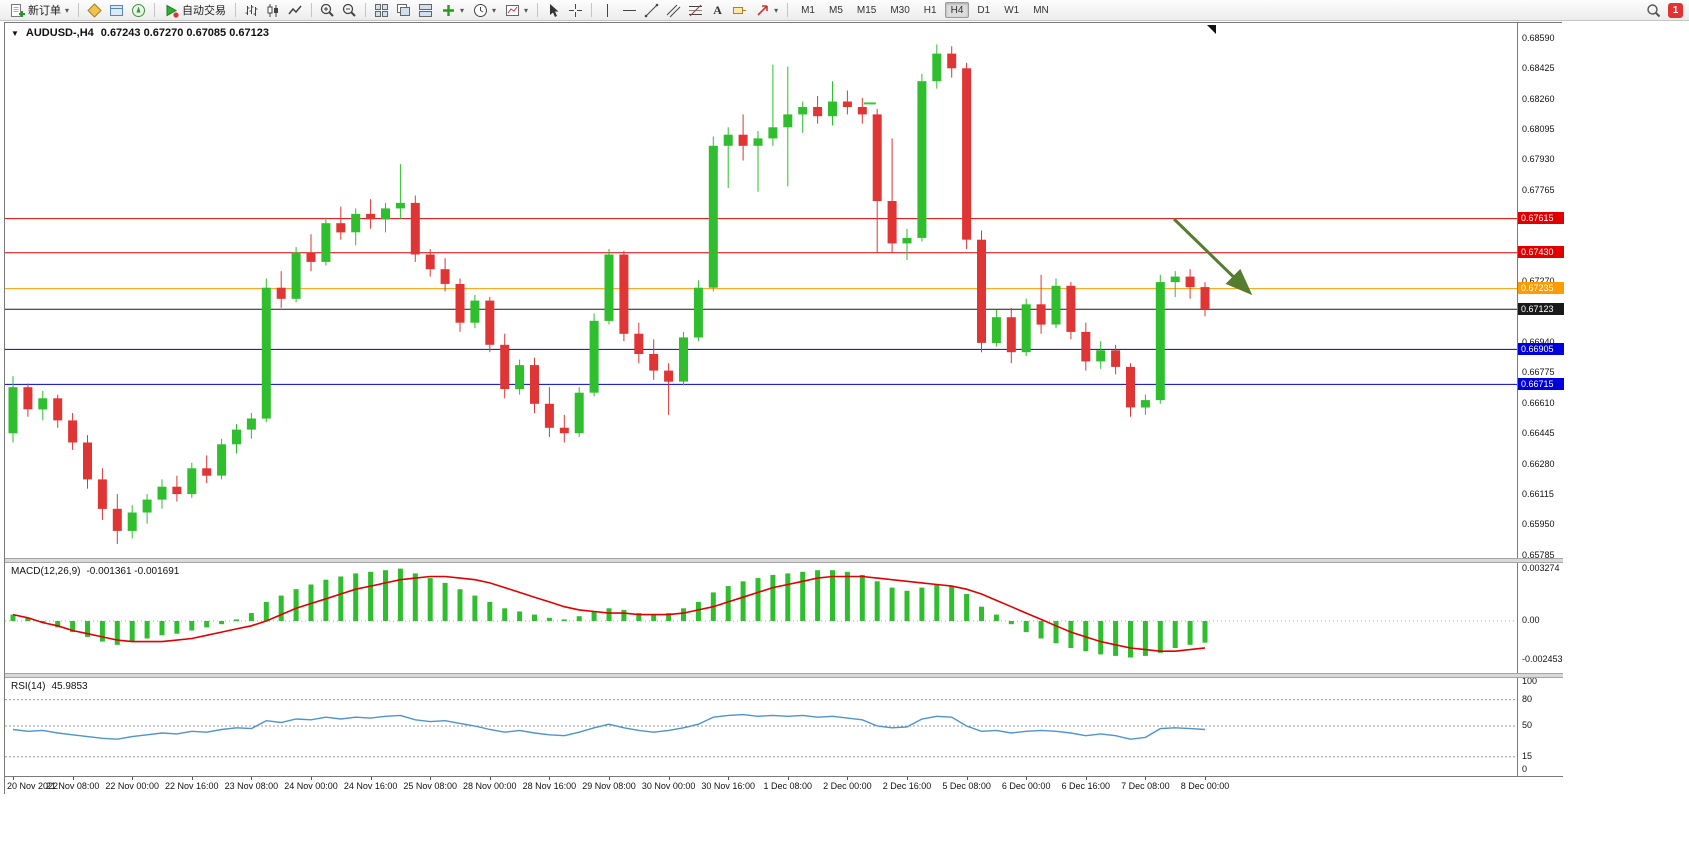 The width and height of the screenshot is (1689, 858). What do you see at coordinates (1541, 308) in the screenshot?
I see `price-level-badge: 0.67123` at bounding box center [1541, 308].